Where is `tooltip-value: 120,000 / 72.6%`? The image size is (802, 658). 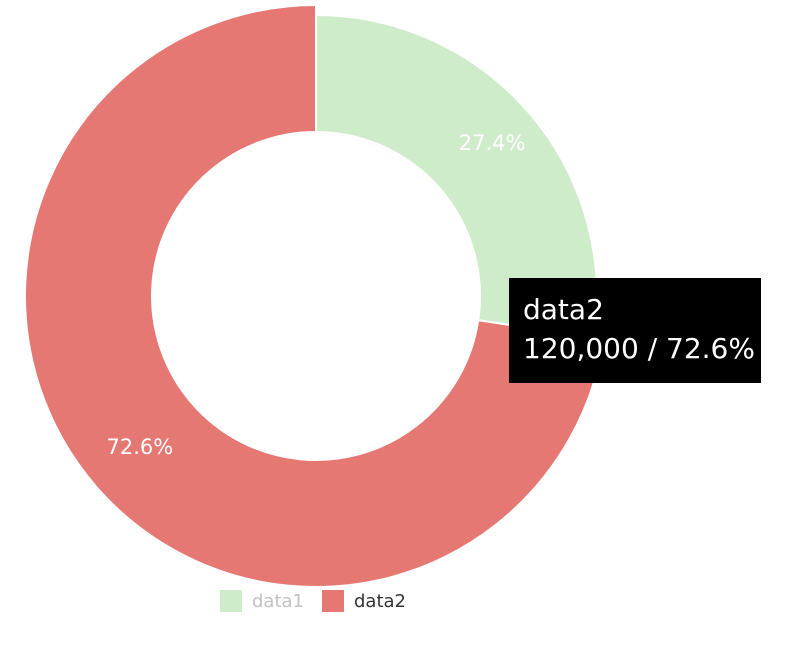
tooltip-value: 120,000 / 72.6% is located at coordinates (639, 348).